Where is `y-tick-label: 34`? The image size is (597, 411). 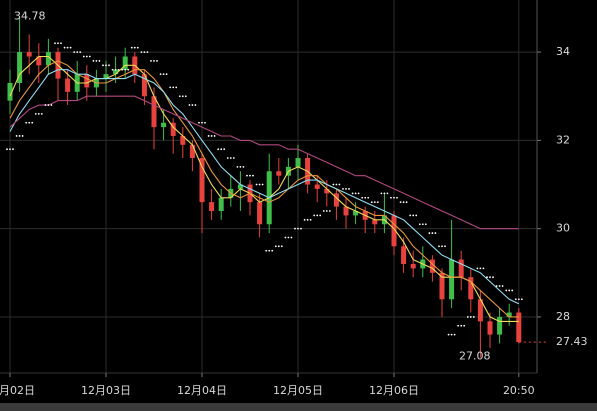 y-tick-label: 34 is located at coordinates (563, 51).